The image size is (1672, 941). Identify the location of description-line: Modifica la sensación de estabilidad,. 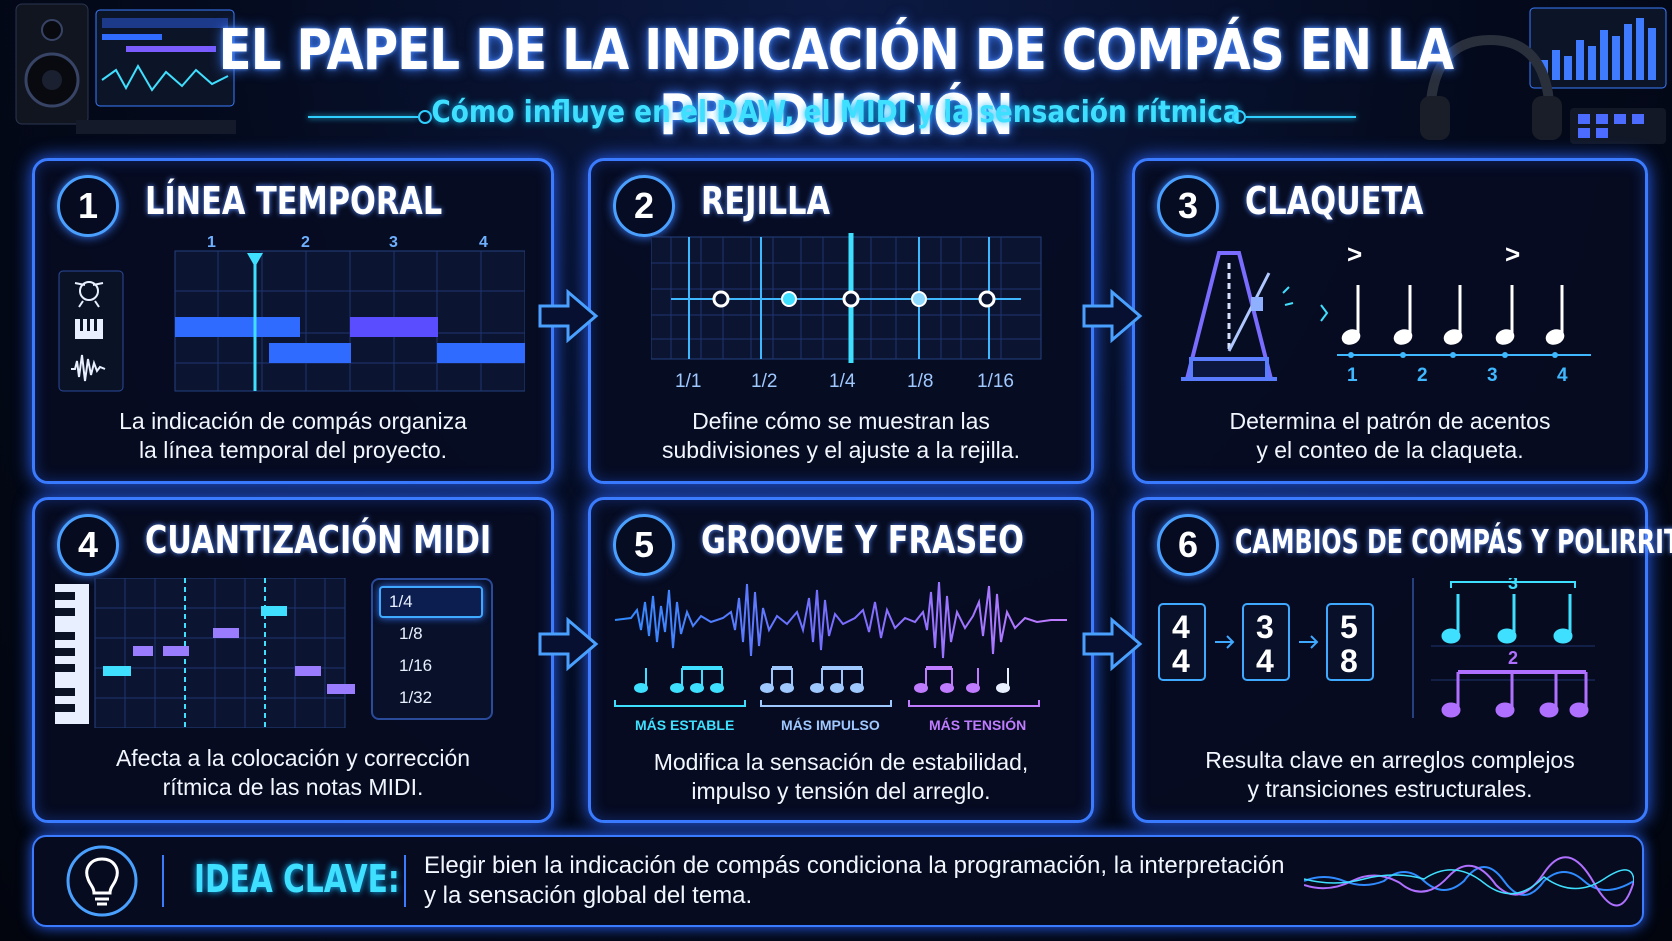
(841, 762).